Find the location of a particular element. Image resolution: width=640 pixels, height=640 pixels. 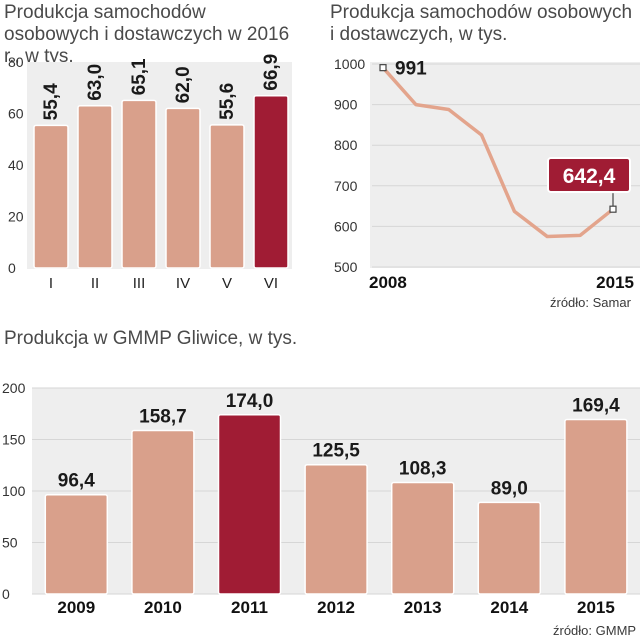

chart2-ytick: 900 is located at coordinates (346, 105).